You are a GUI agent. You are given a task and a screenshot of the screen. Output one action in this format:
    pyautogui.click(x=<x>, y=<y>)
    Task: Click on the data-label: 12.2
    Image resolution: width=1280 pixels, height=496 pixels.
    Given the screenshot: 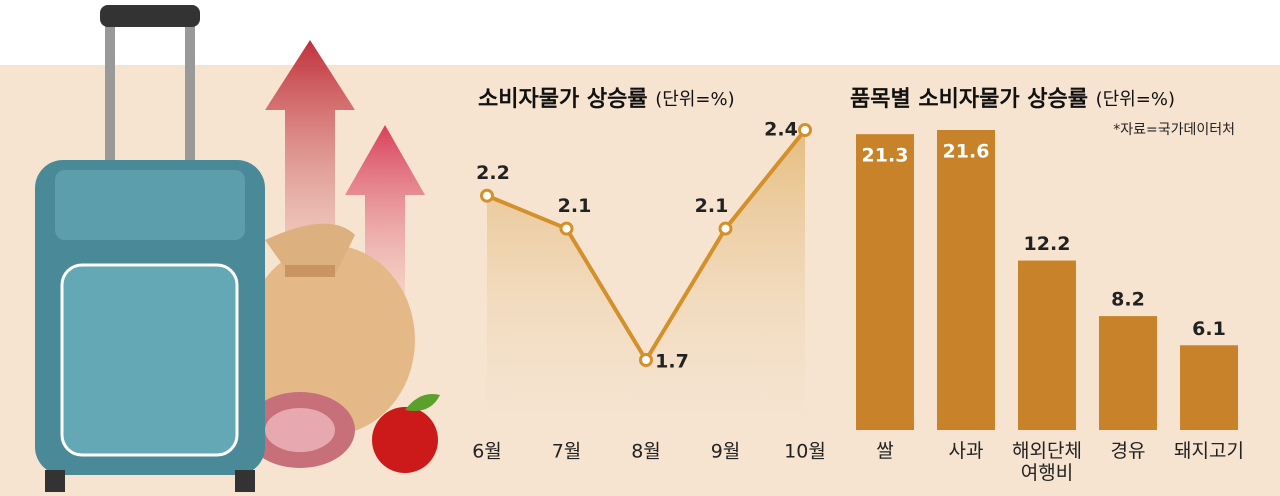 What is the action you would take?
    pyautogui.click(x=1047, y=244)
    